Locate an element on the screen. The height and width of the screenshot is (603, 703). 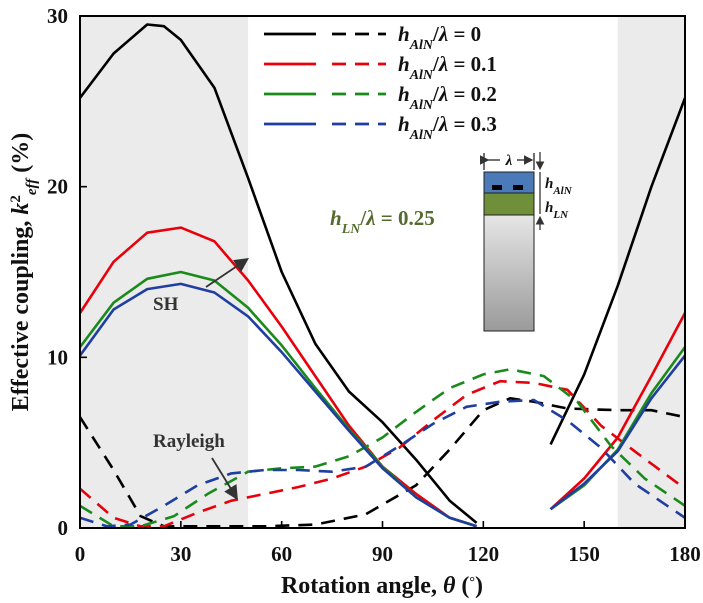
legend-label: hAlN/λ = 0.3 is located at coordinates (447, 127).